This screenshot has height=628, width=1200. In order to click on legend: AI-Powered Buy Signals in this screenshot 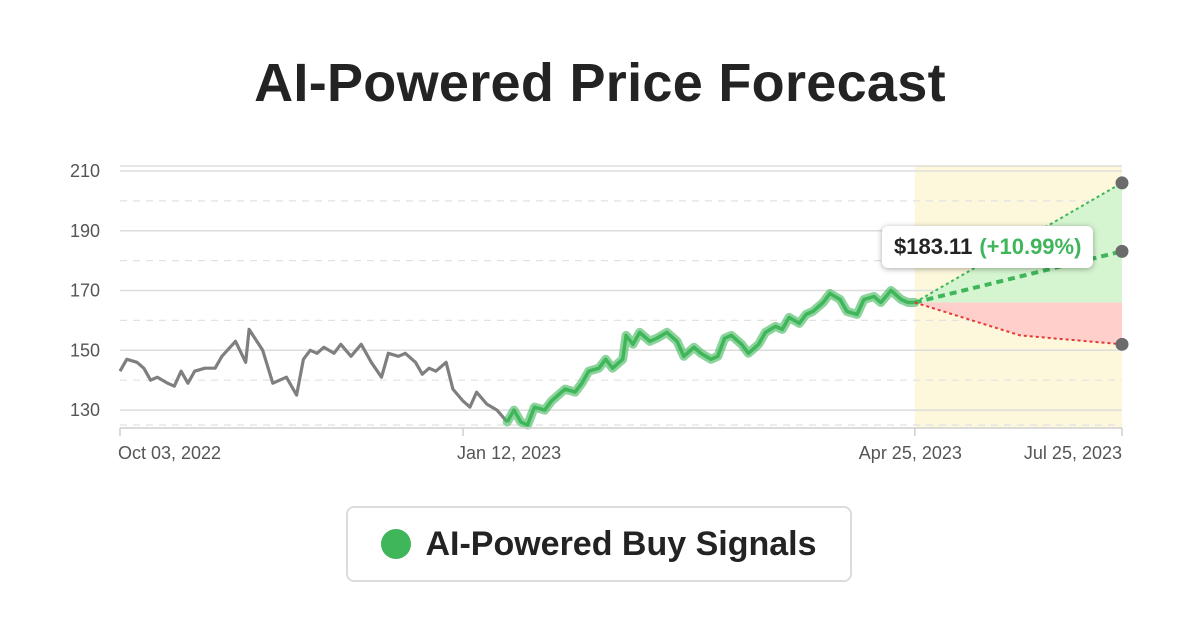, I will do `click(599, 544)`.